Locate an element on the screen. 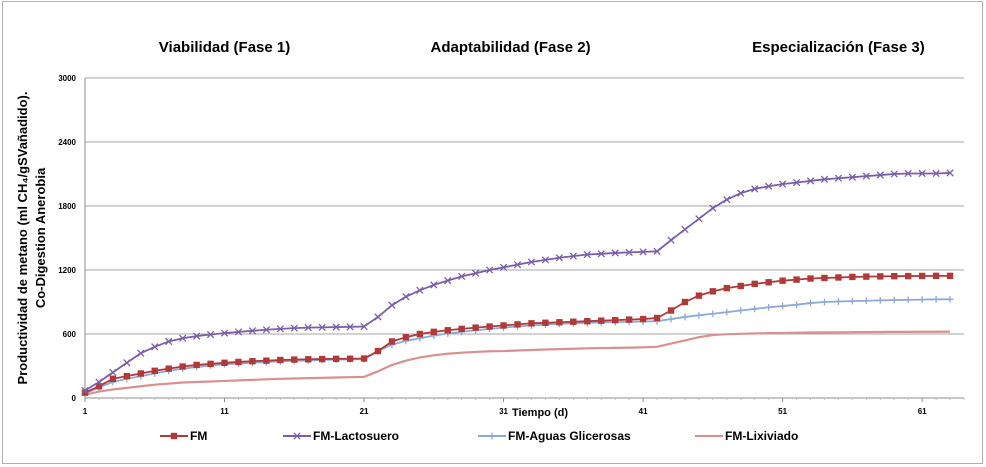  legend-entry: FM is located at coordinates (183, 436).